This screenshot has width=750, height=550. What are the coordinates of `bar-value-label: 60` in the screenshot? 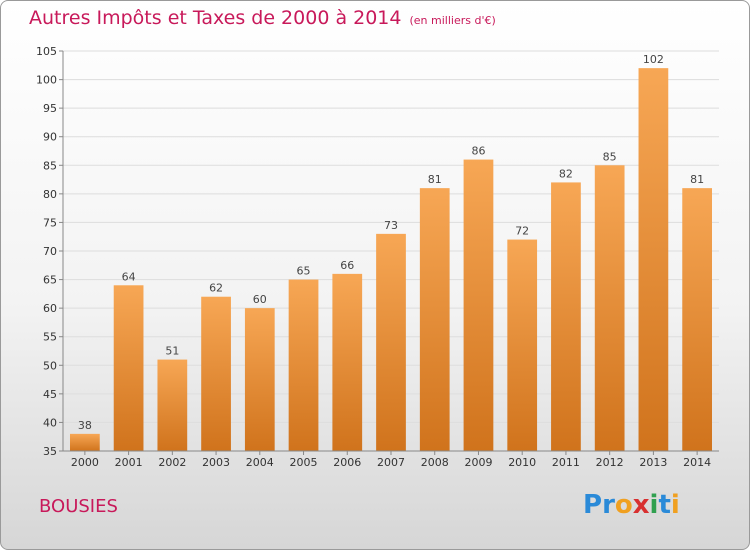 It's located at (260, 299).